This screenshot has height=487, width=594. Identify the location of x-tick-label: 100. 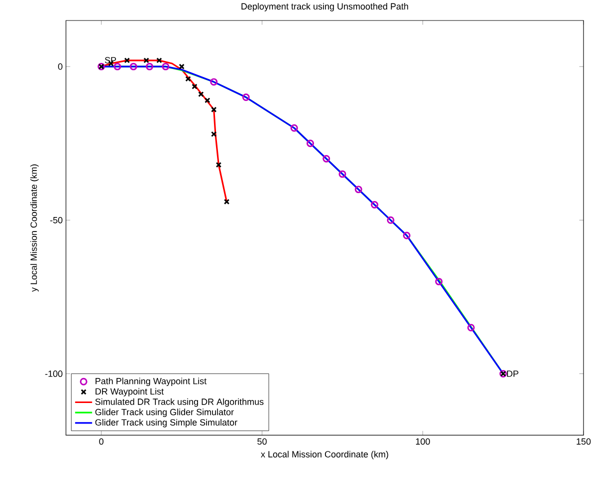
(423, 441).